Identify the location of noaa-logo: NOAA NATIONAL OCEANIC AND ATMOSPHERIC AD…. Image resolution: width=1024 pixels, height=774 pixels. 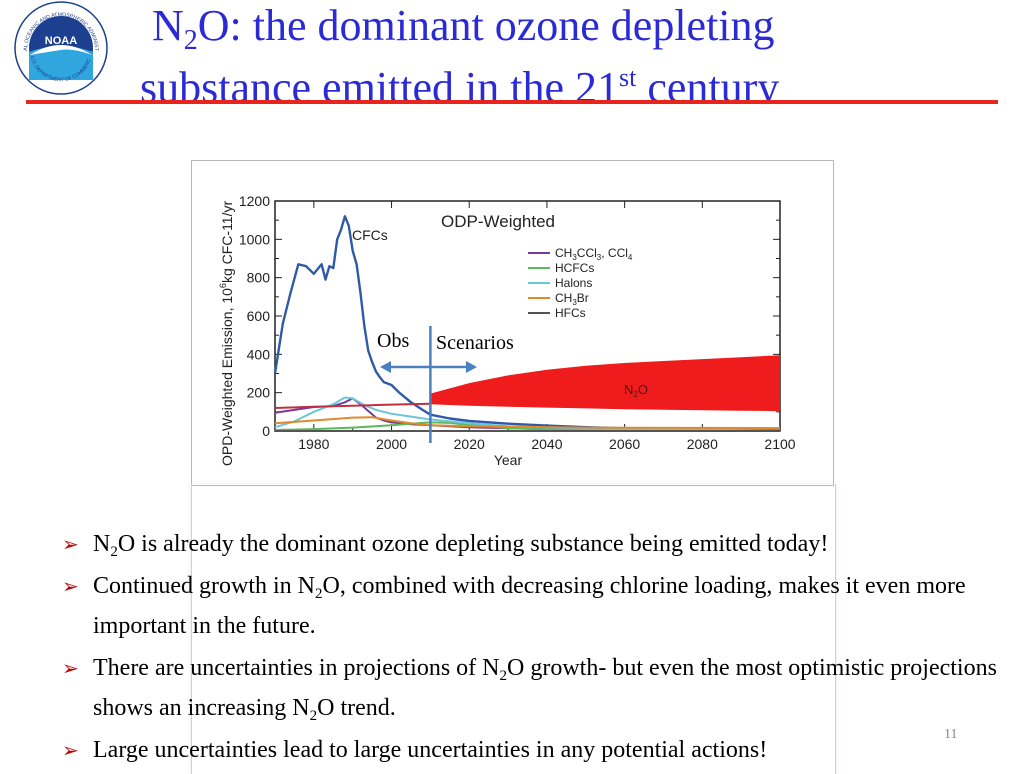
(60, 47).